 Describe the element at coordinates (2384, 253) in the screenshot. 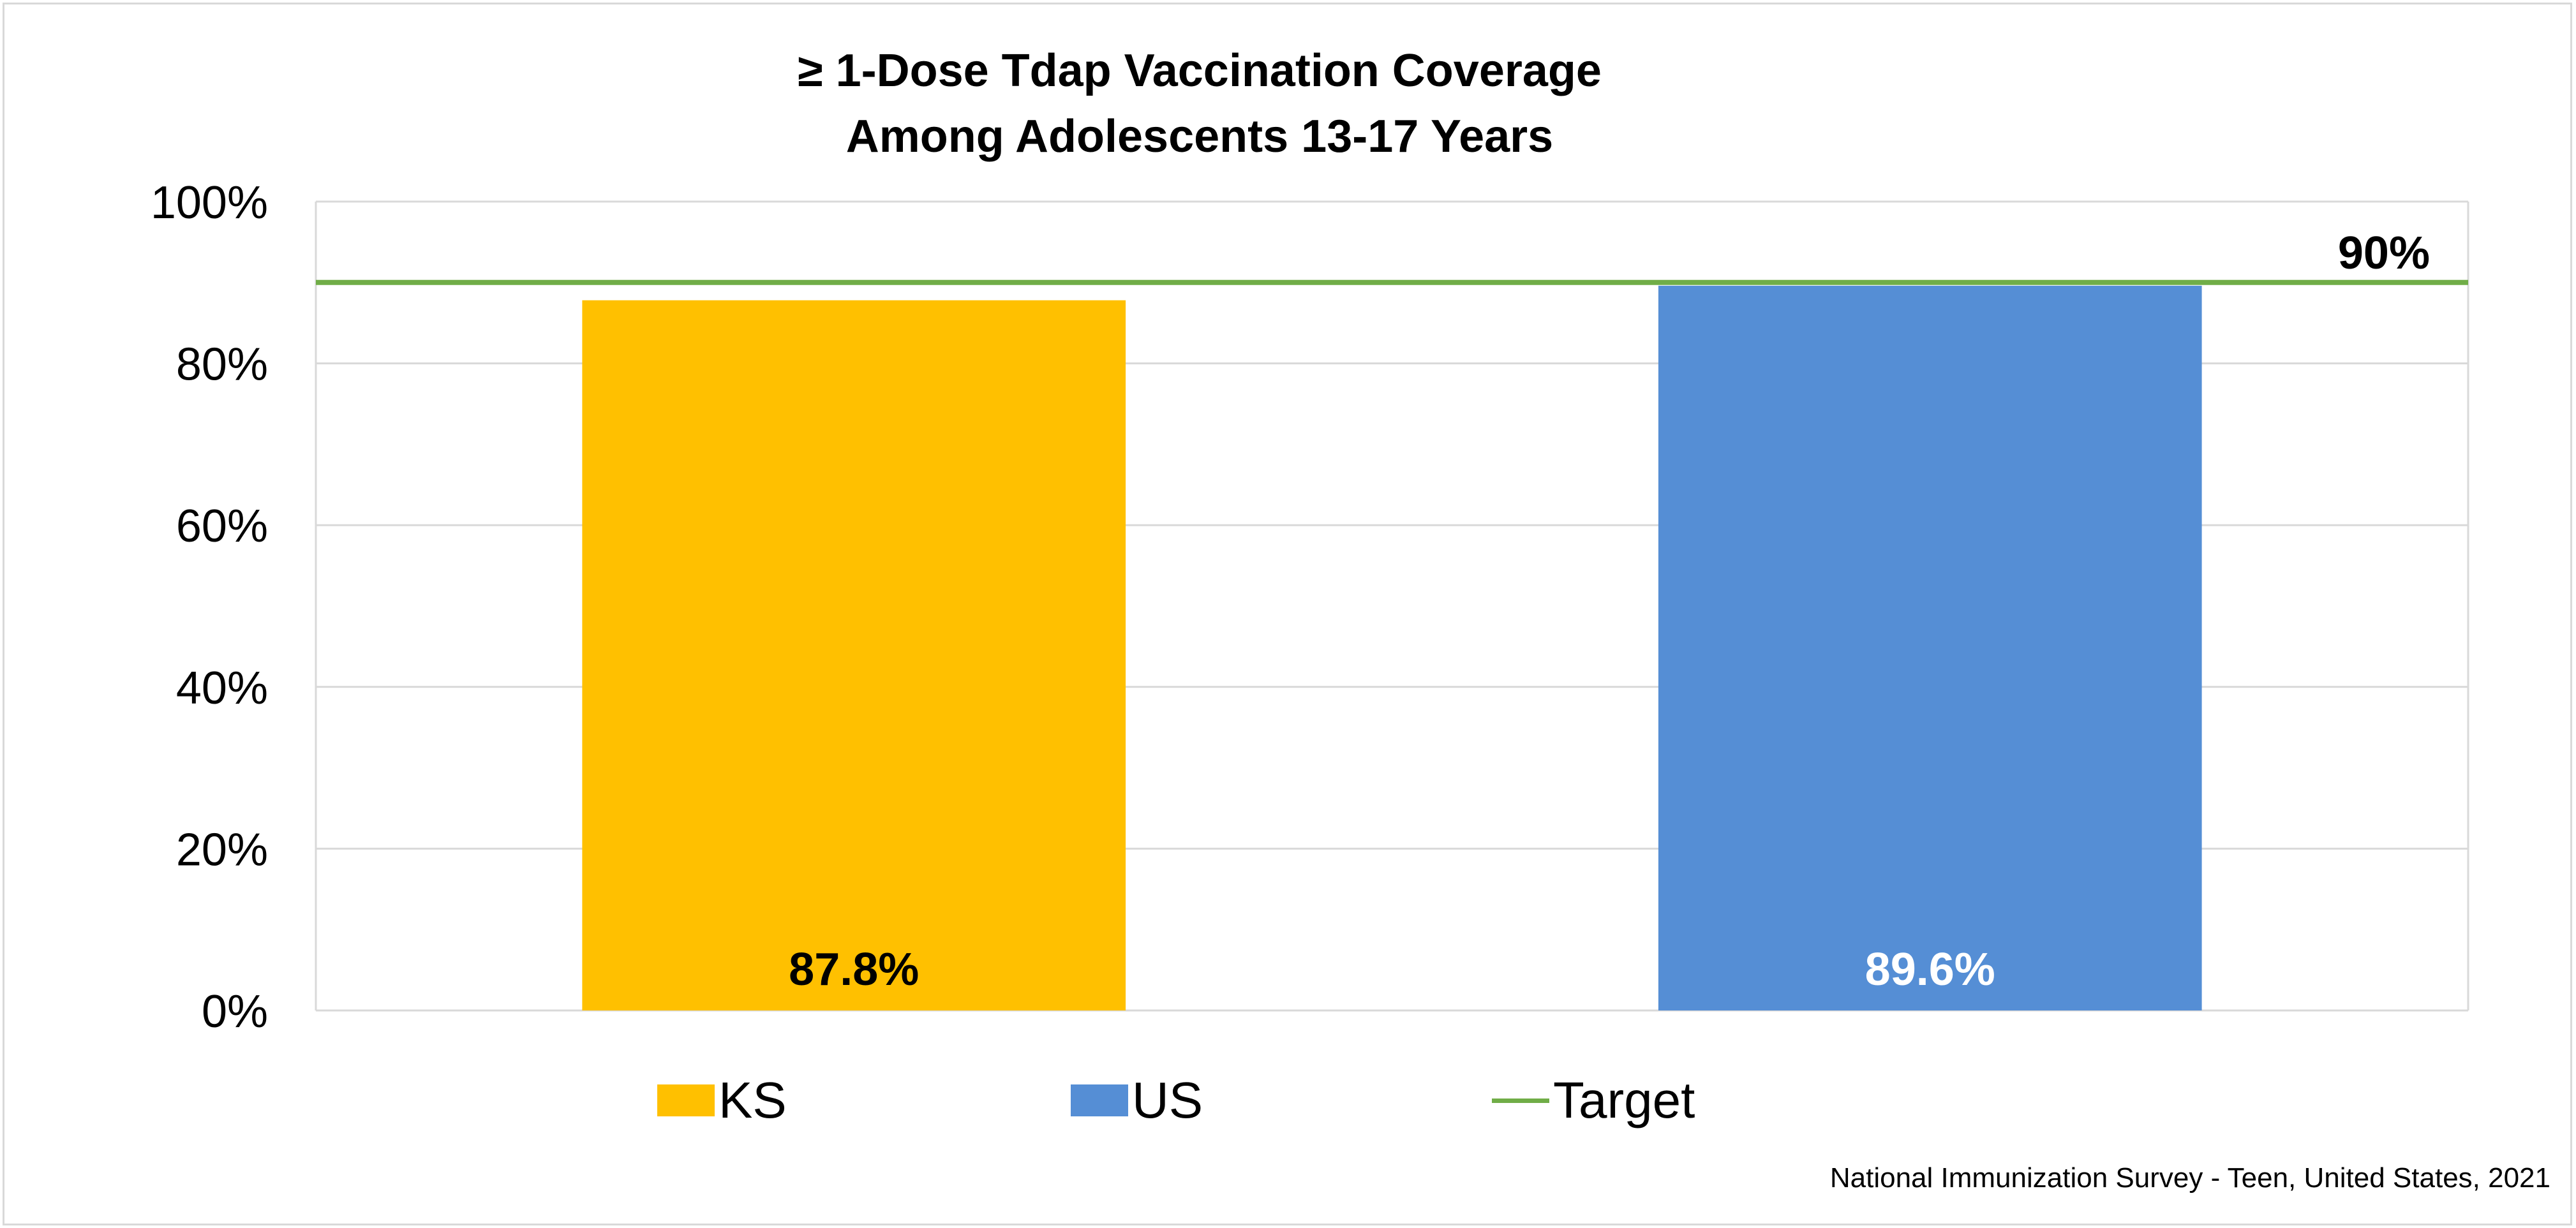

I see `target-label: 90%` at that location.